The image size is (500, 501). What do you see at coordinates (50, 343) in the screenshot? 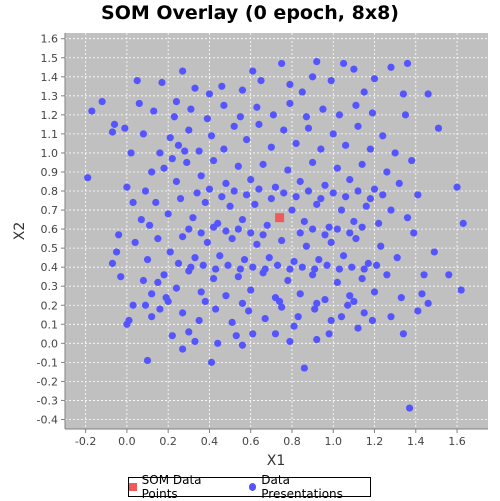
I see `y-tick-label: 0.0` at bounding box center [50, 343].